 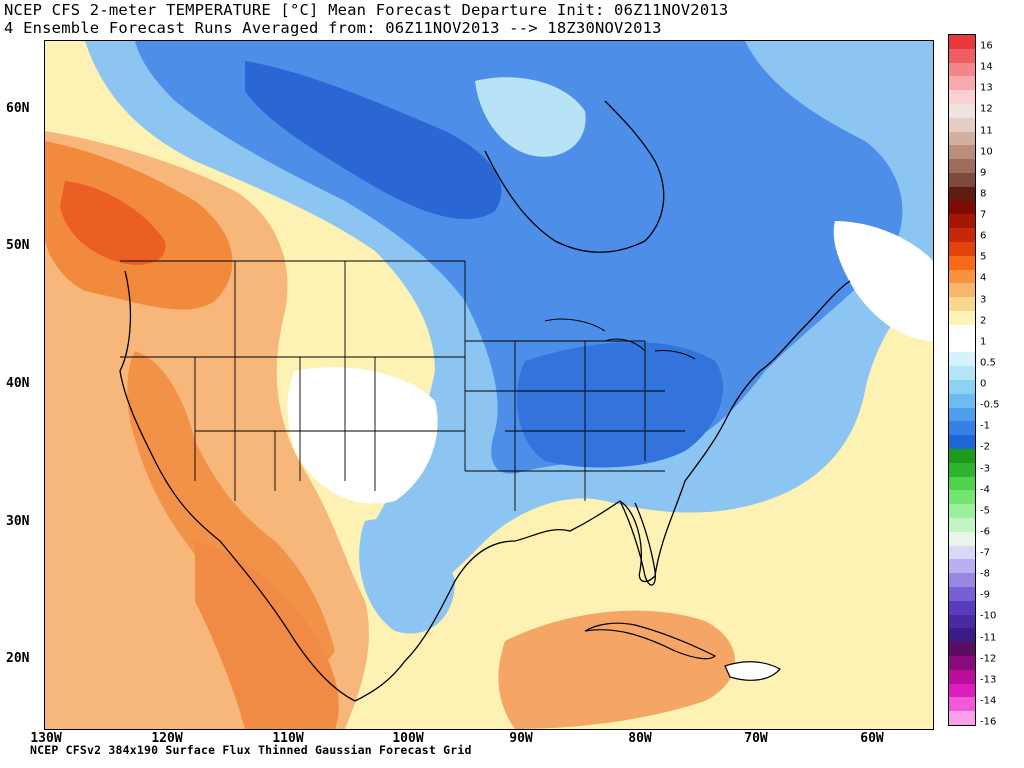 What do you see at coordinates (986, 46) in the screenshot?
I see `colorbar-label: 16` at bounding box center [986, 46].